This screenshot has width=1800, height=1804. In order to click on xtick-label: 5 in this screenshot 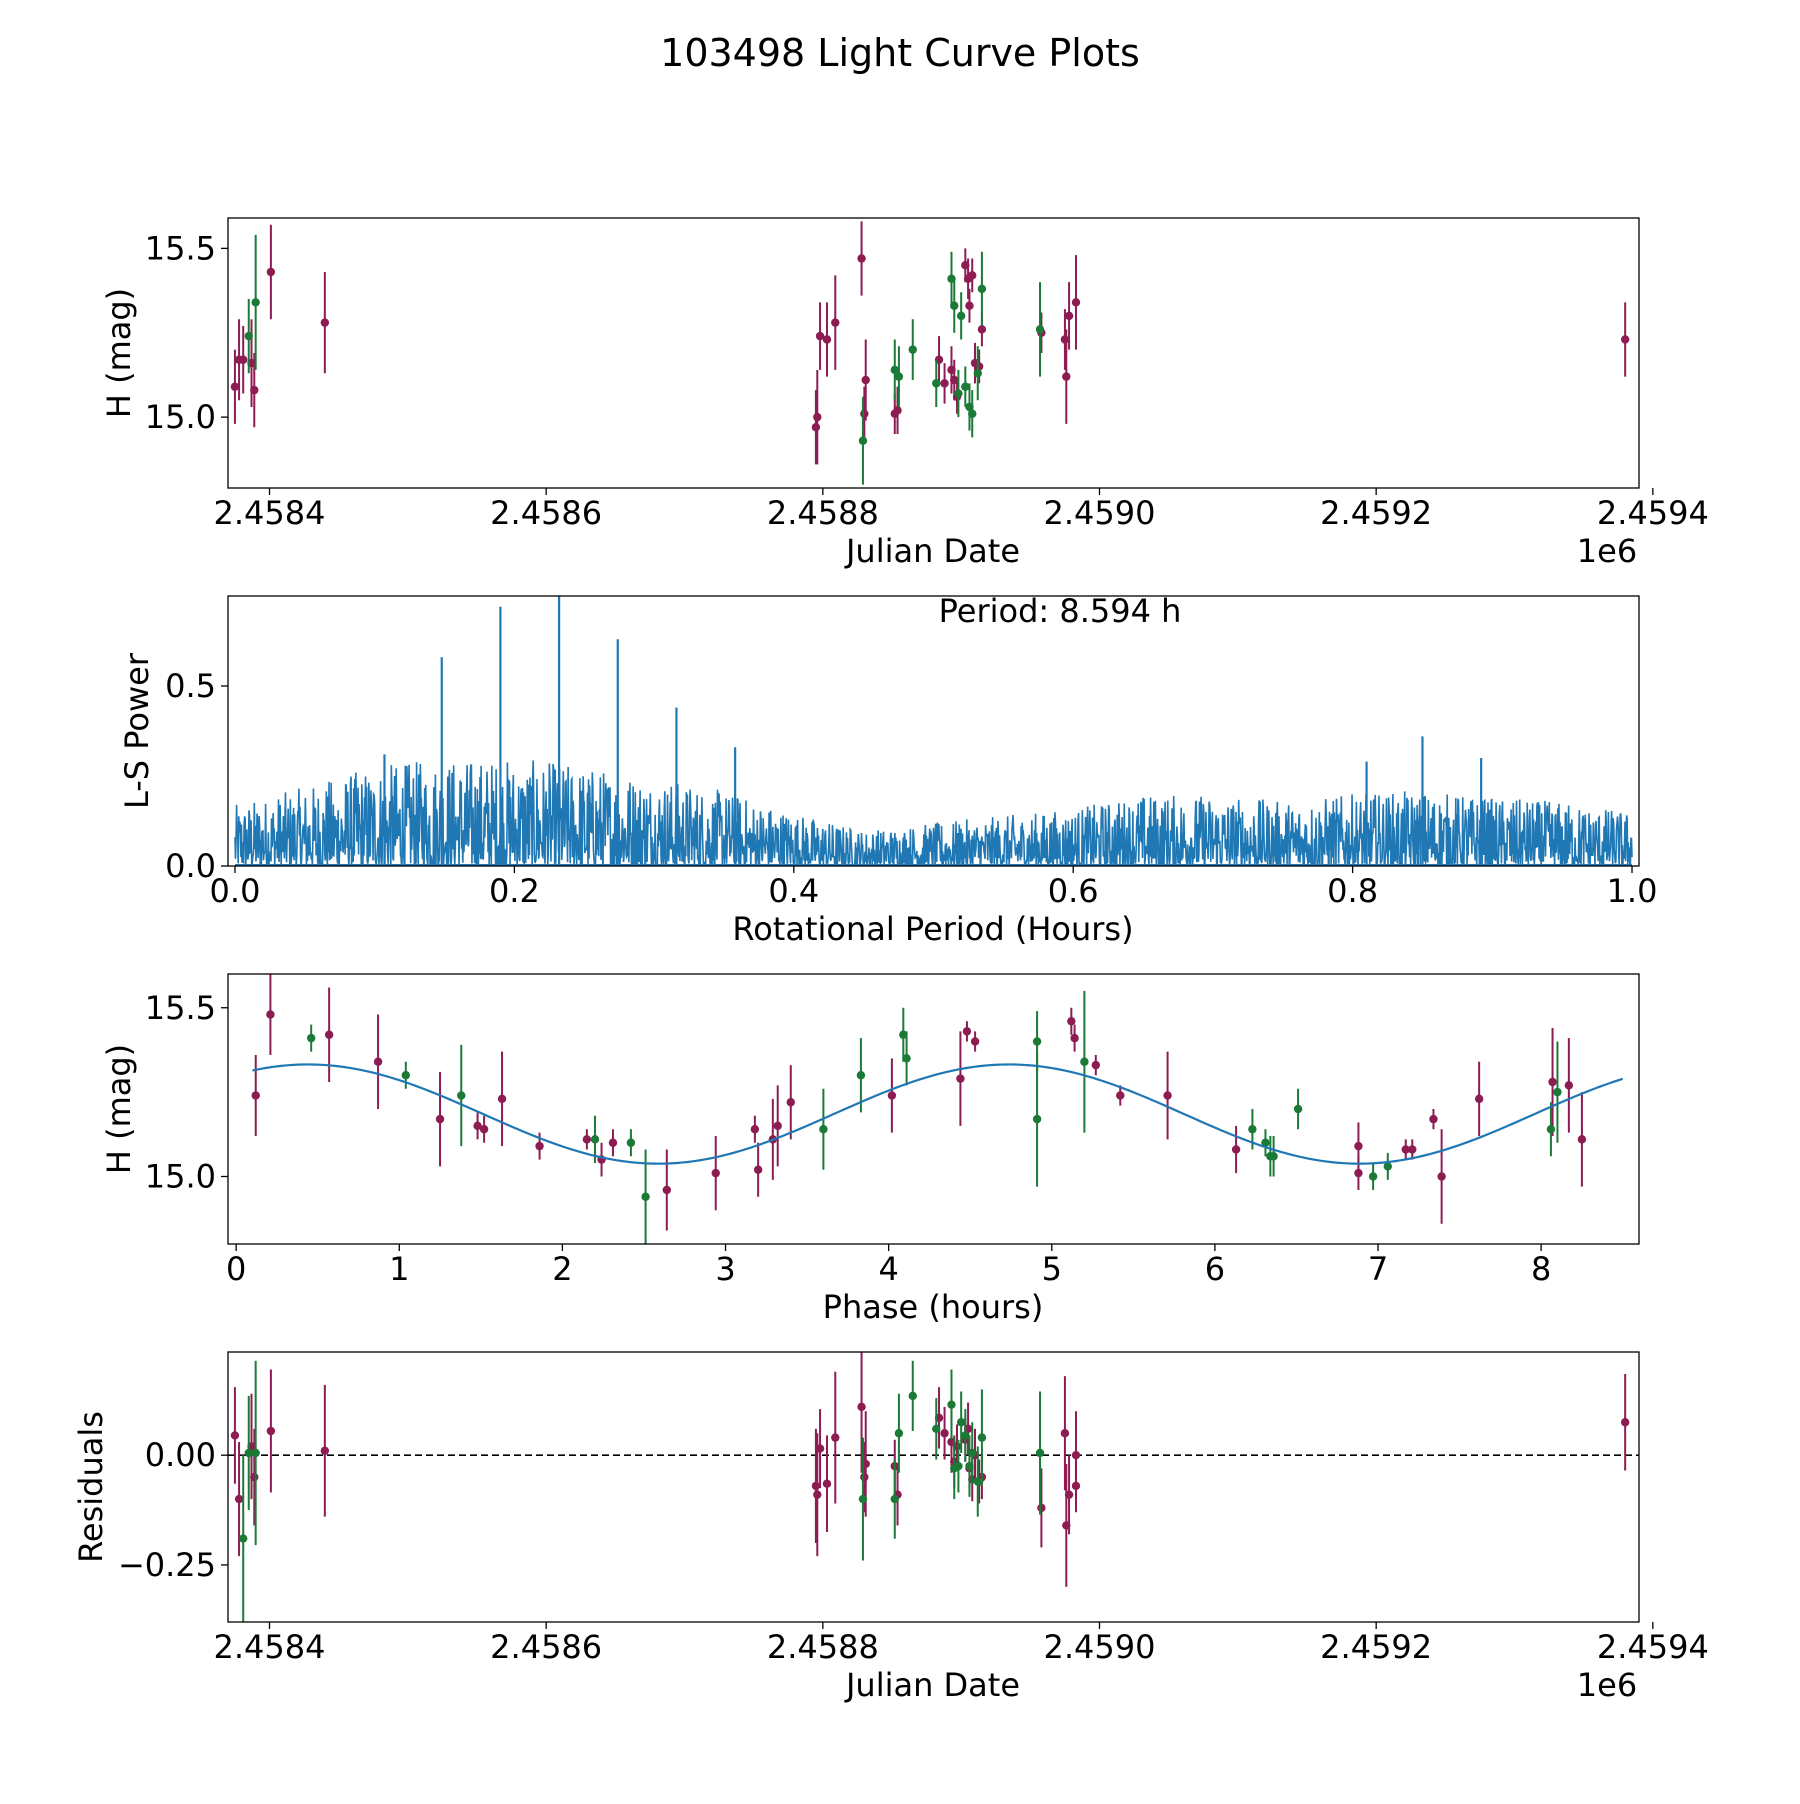, I will do `click(1052, 1269)`.